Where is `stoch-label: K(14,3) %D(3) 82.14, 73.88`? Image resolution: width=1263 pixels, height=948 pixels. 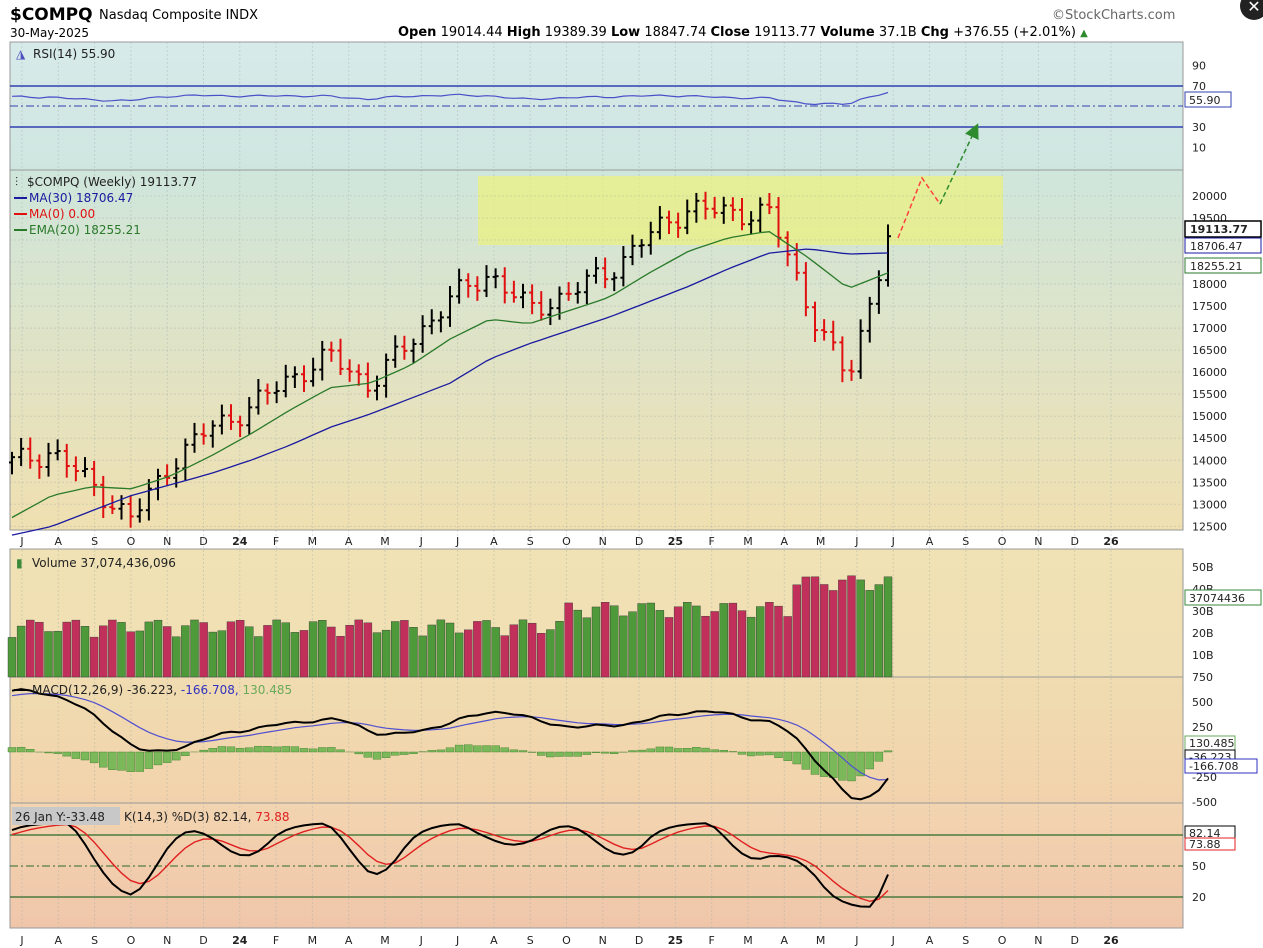 stoch-label: K(14,3) %D(3) 82.14, 73.88 is located at coordinates (207, 817).